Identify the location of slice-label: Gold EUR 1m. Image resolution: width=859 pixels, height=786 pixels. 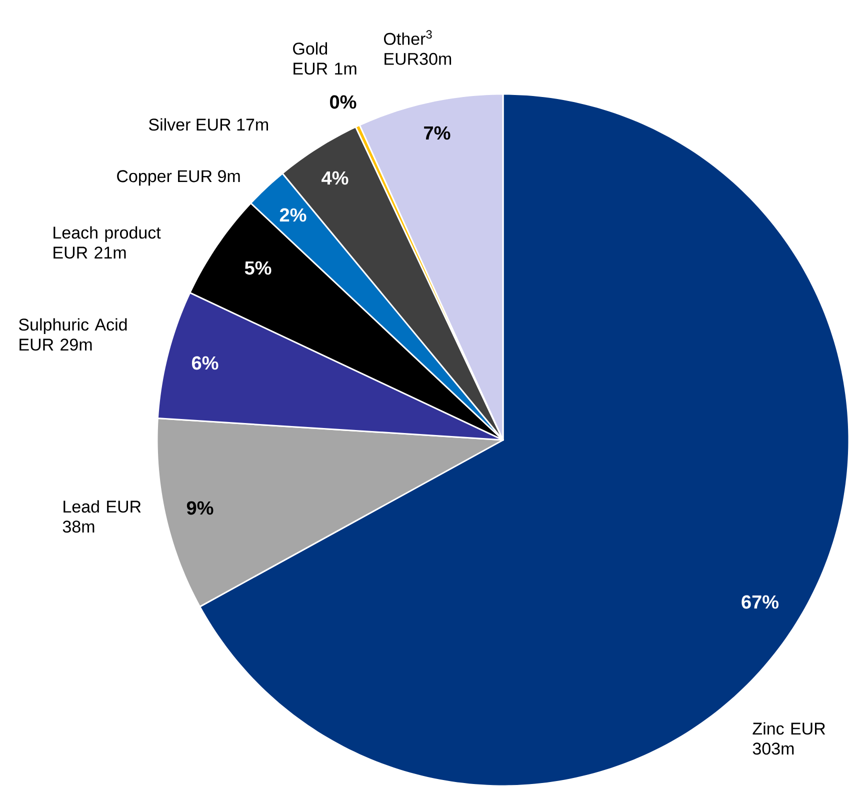
(324, 58).